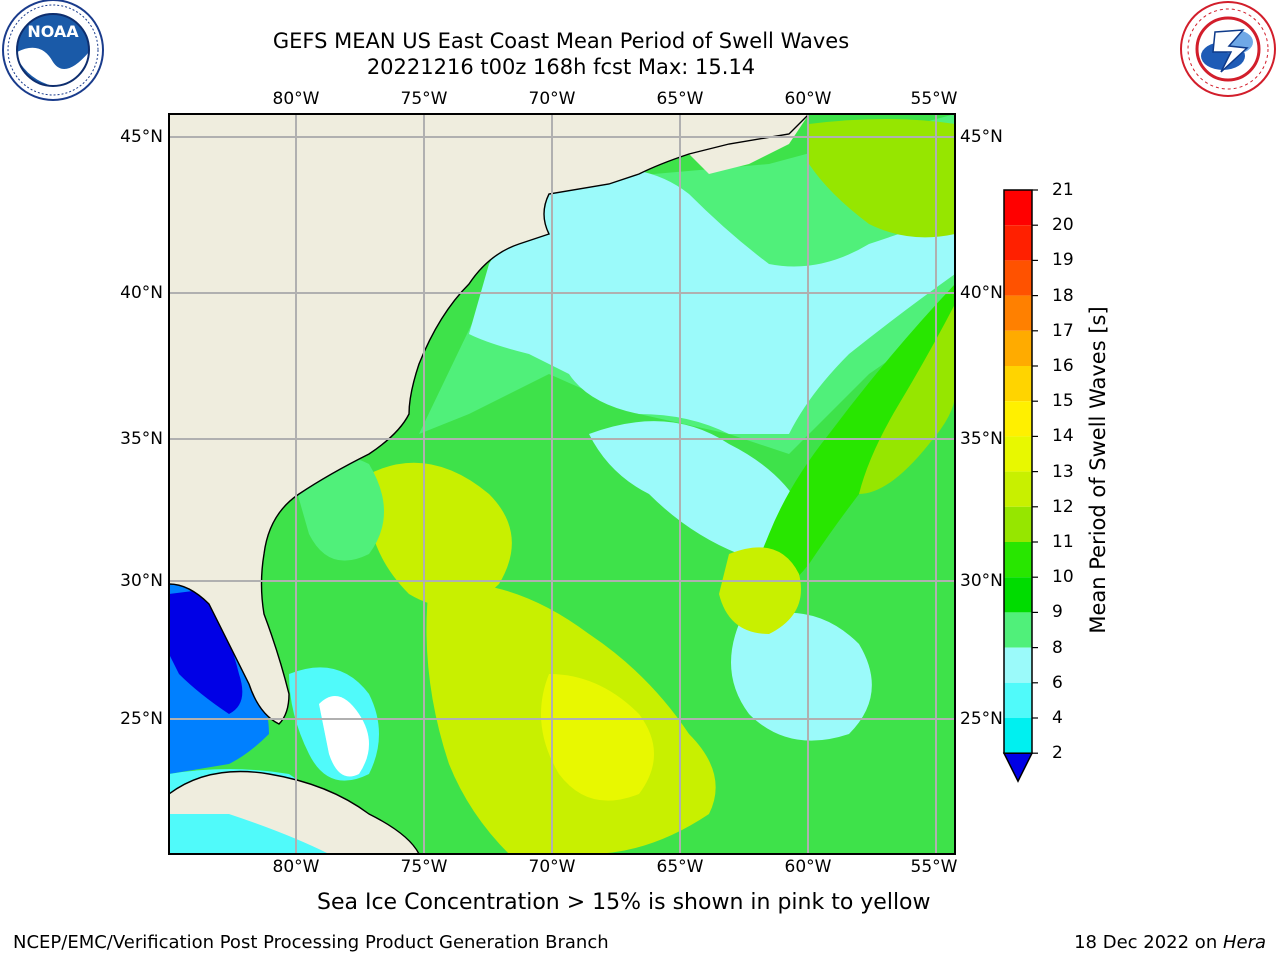 This screenshot has width=1280, height=960. What do you see at coordinates (344, 736) in the screenshot?
I see `bahamas-bank-white` at bounding box center [344, 736].